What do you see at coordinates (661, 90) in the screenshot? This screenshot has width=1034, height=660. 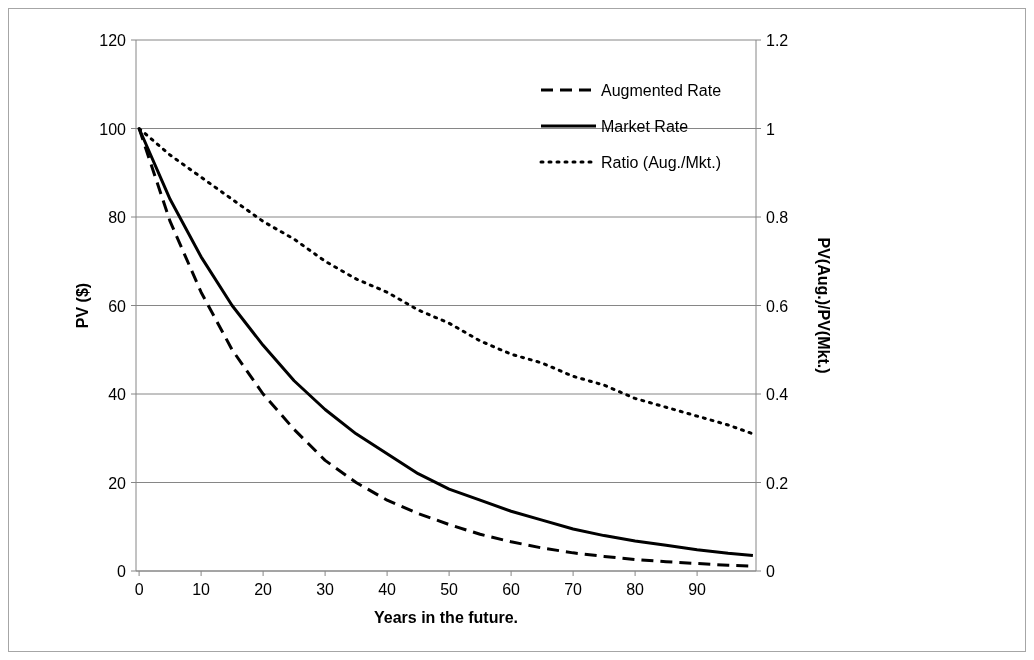 I see `legend-label: Augmented Rate` at bounding box center [661, 90].